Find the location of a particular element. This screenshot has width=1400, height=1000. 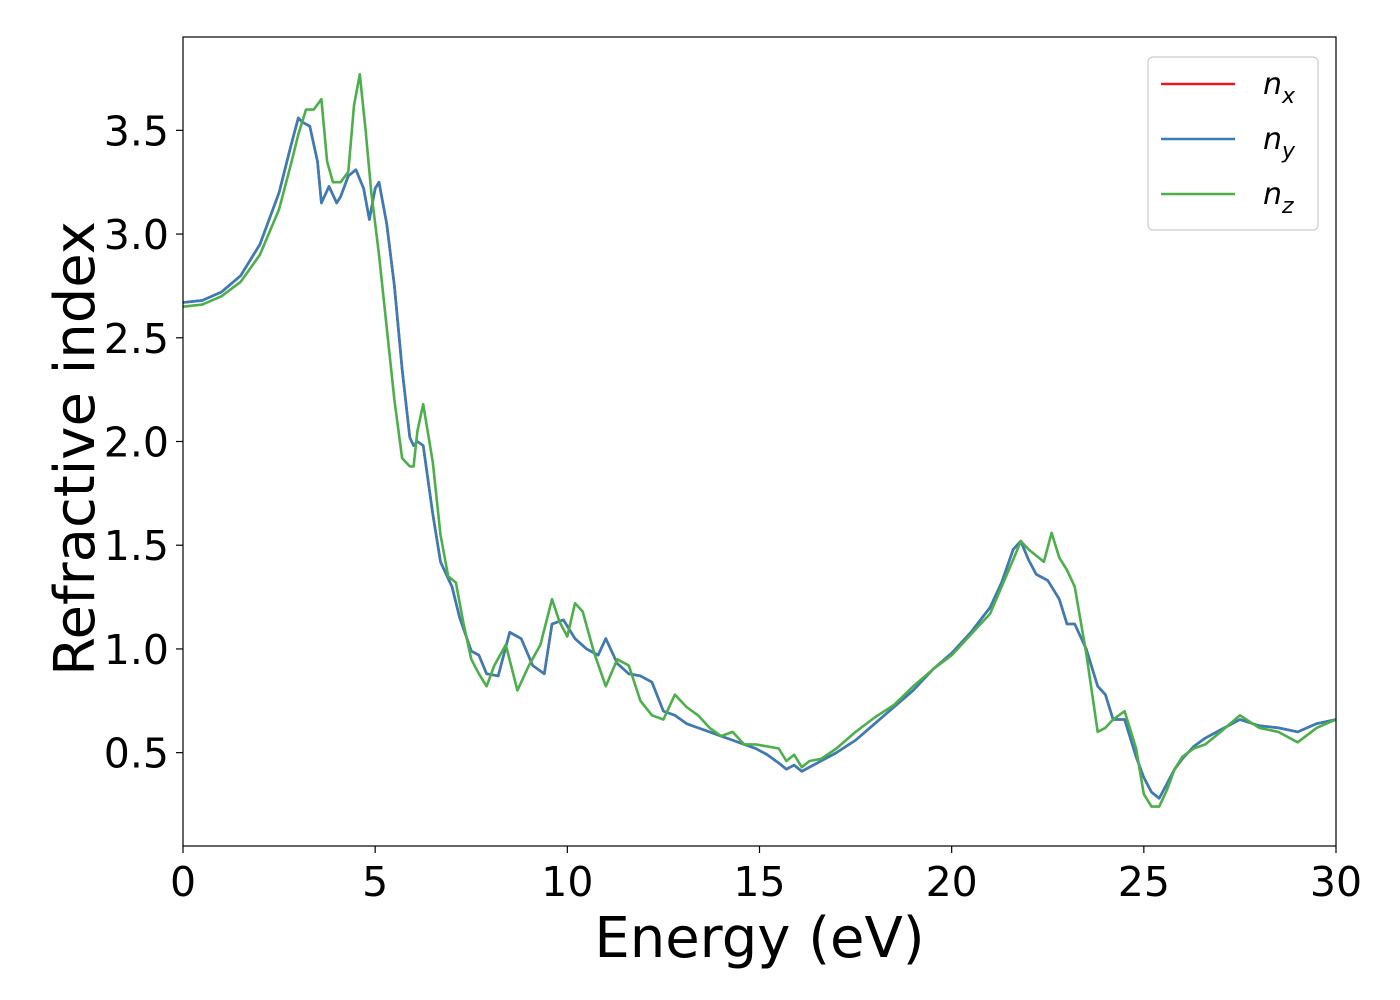

legend: nx ny nz is located at coordinates (1233, 143).